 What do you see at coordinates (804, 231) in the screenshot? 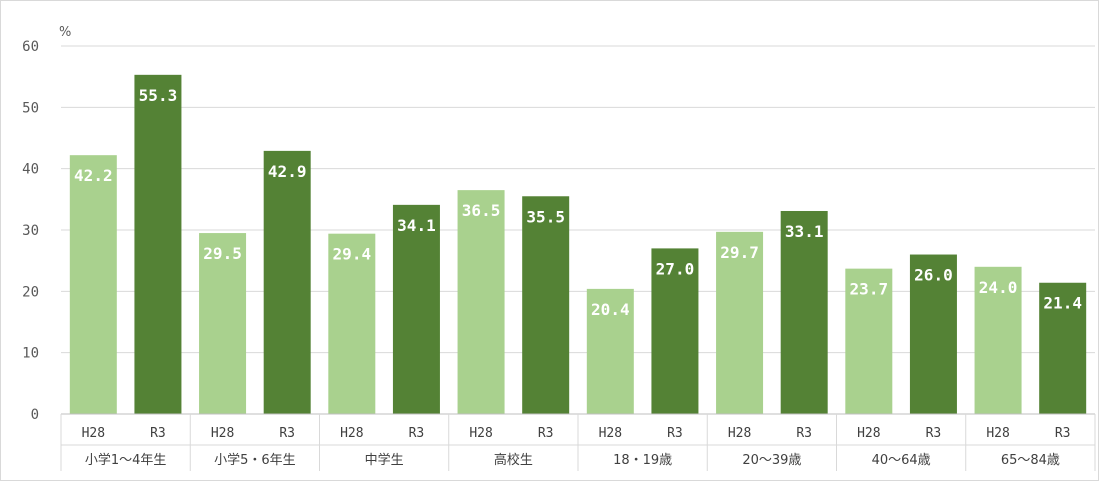
I see `data-label: 33.1` at bounding box center [804, 231].